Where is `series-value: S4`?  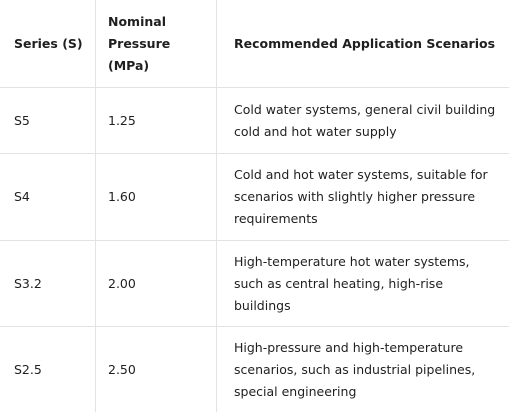
series-value: S4 is located at coordinates (22, 196).